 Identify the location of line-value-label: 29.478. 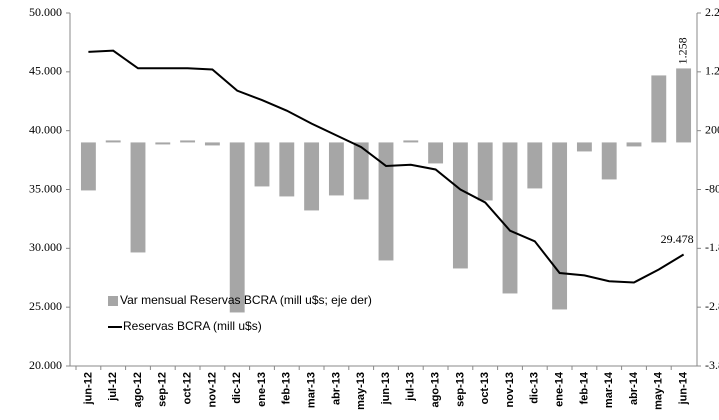
(677, 239).